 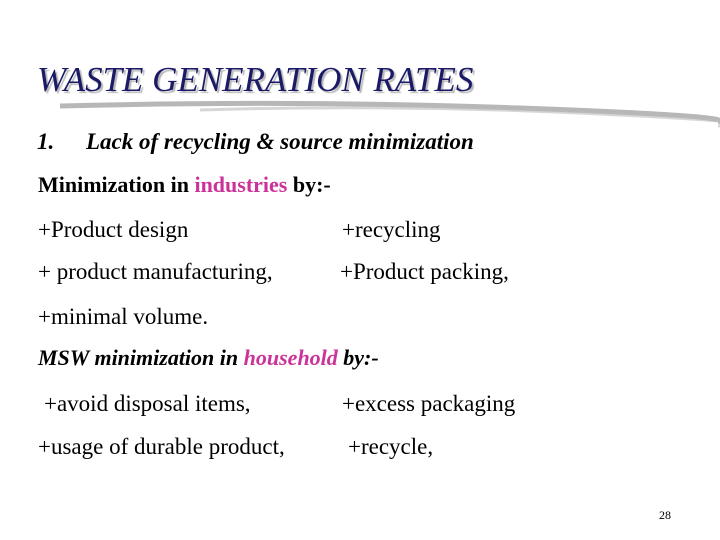 I want to click on item: +minimal volume., so click(x=123, y=316).